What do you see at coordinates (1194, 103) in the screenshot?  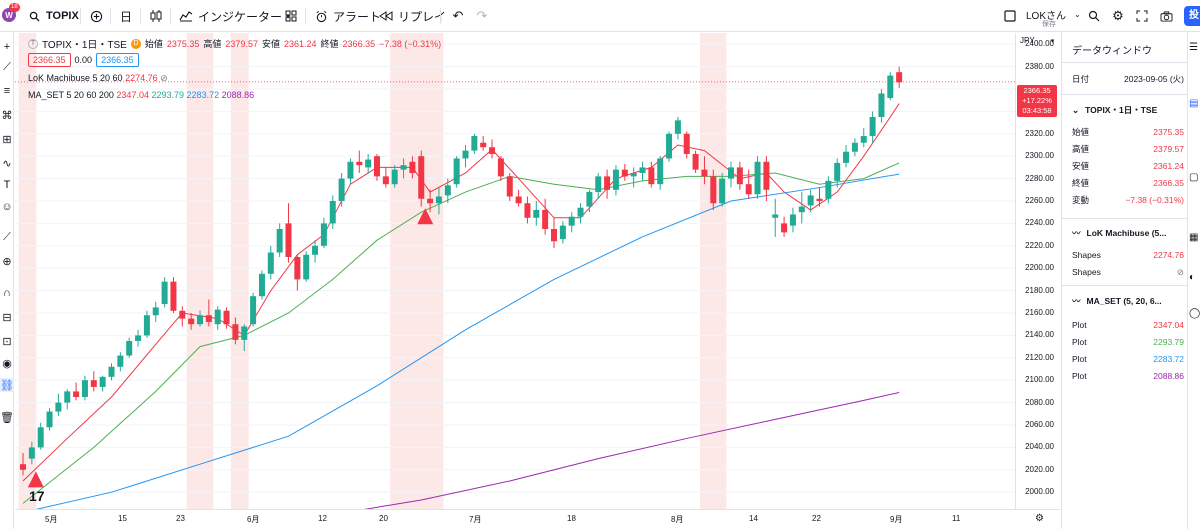 I see `data-window-icon: ▤` at bounding box center [1194, 103].